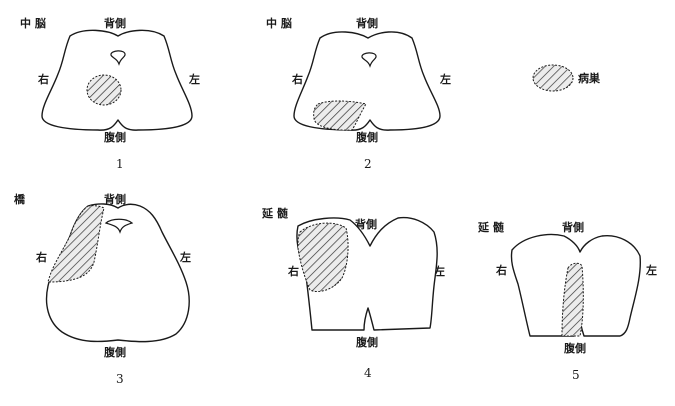 Image resolution: width=675 pixels, height=406 pixels. I want to click on panel-2-left-label: 左, so click(445, 79).